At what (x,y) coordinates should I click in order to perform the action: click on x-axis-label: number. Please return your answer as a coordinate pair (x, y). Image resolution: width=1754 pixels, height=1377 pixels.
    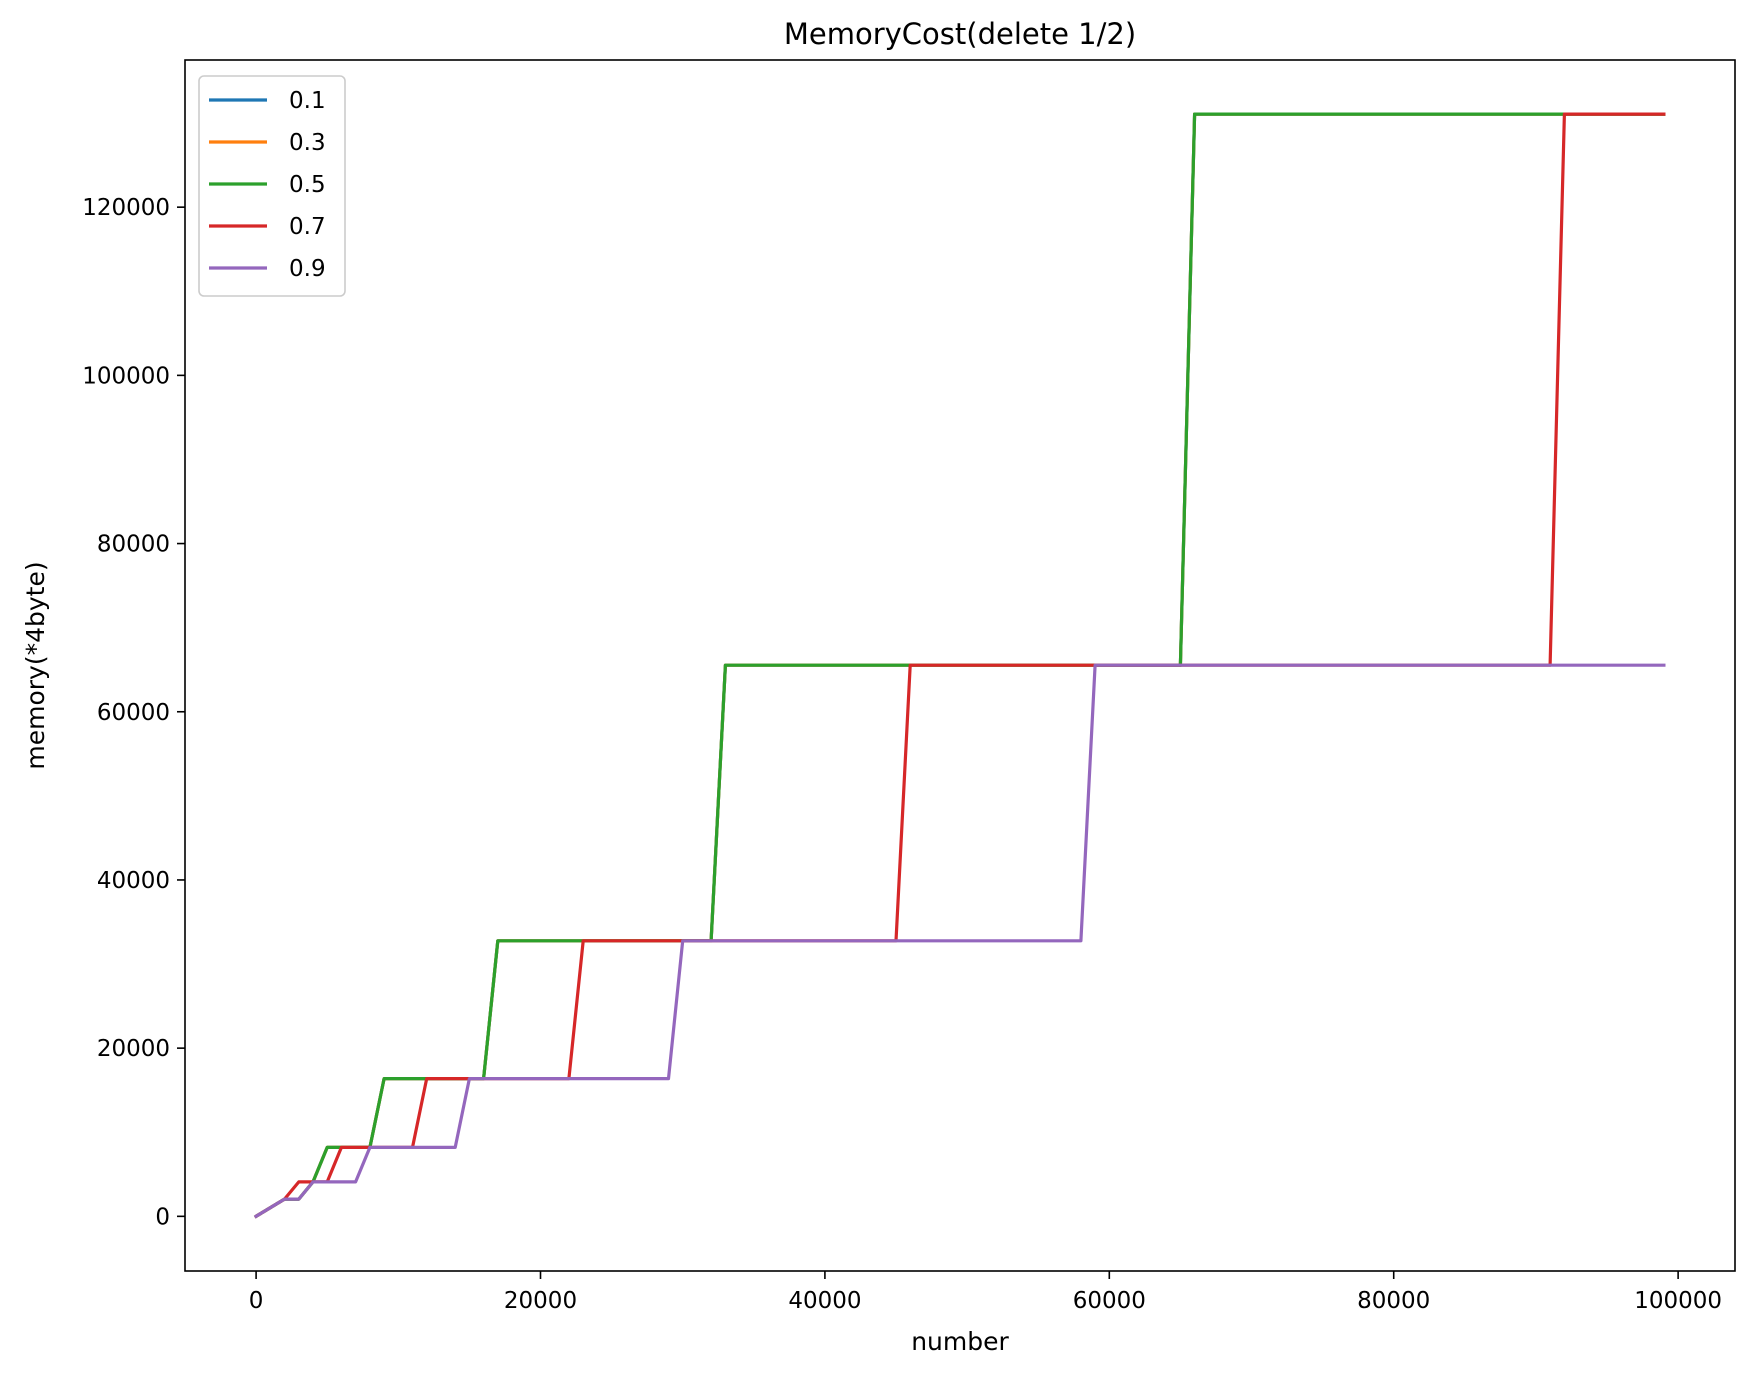
    Looking at the image, I should click on (960, 1341).